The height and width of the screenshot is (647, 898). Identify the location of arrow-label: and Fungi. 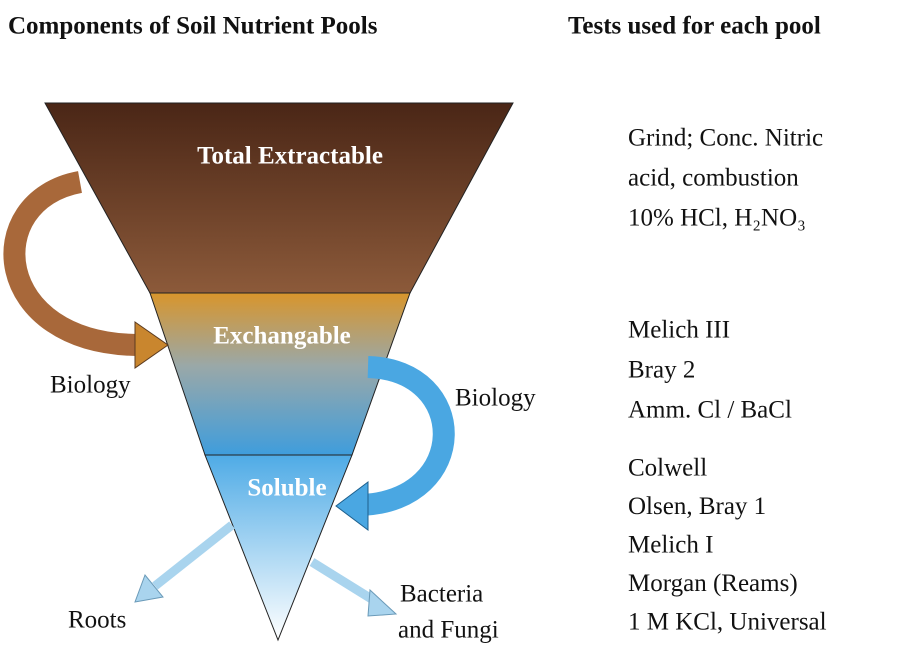
(448, 630).